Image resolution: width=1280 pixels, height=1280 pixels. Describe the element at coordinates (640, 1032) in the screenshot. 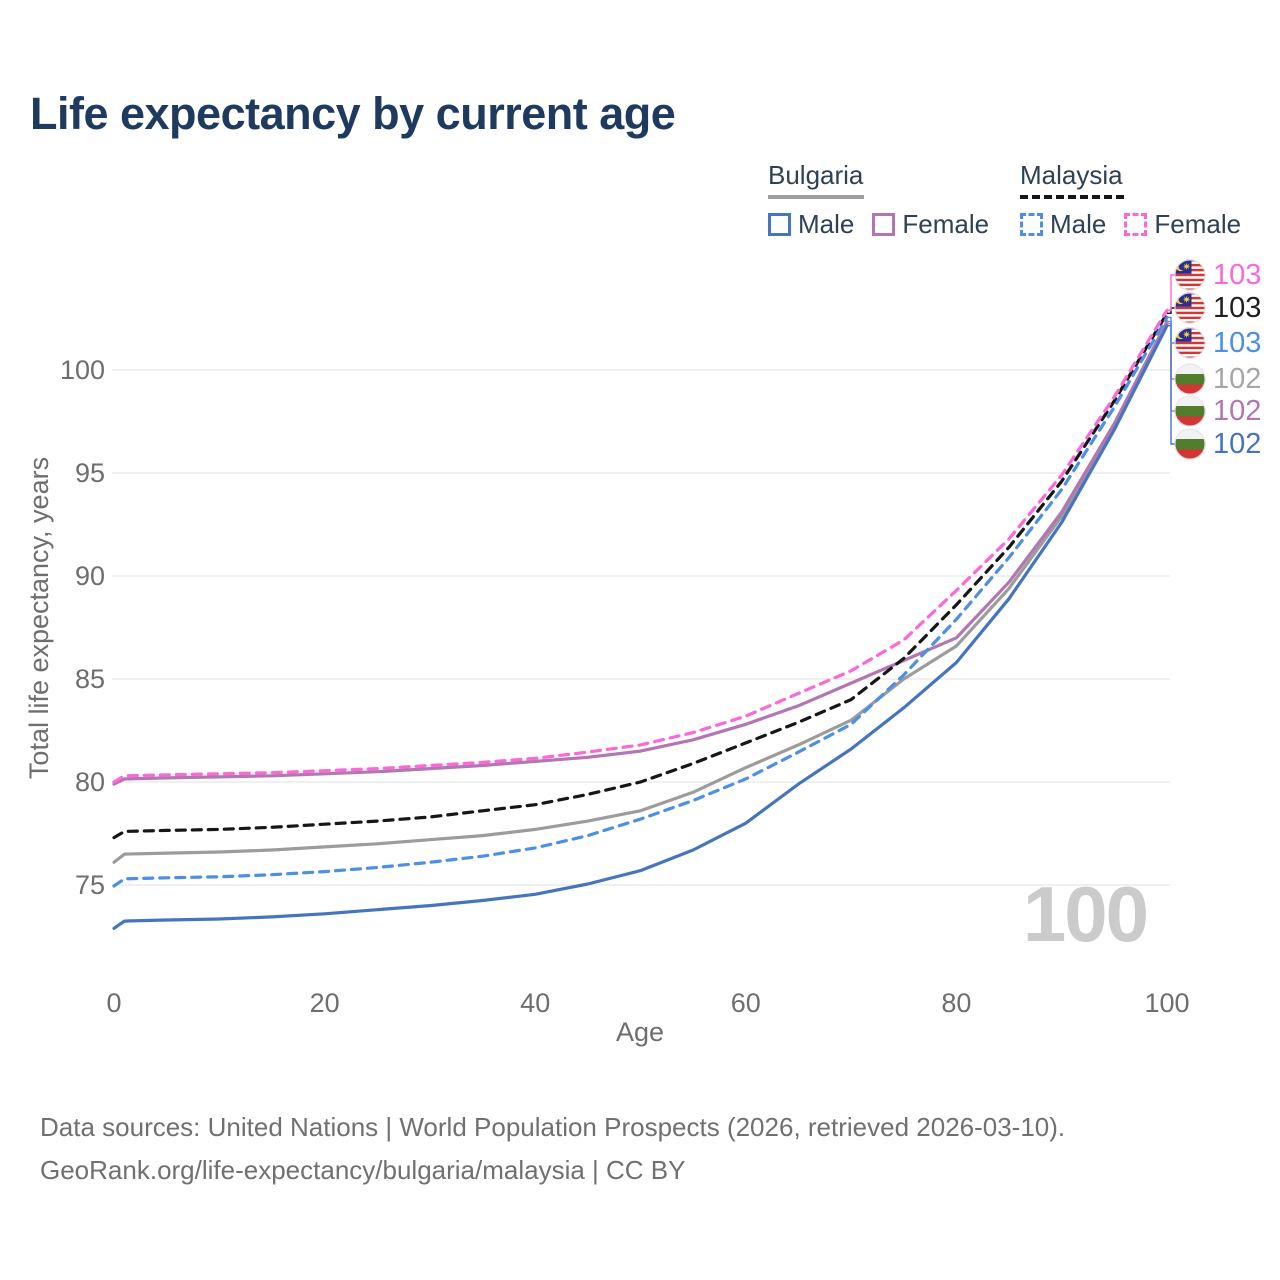

I see `x-axis-title: Age` at that location.